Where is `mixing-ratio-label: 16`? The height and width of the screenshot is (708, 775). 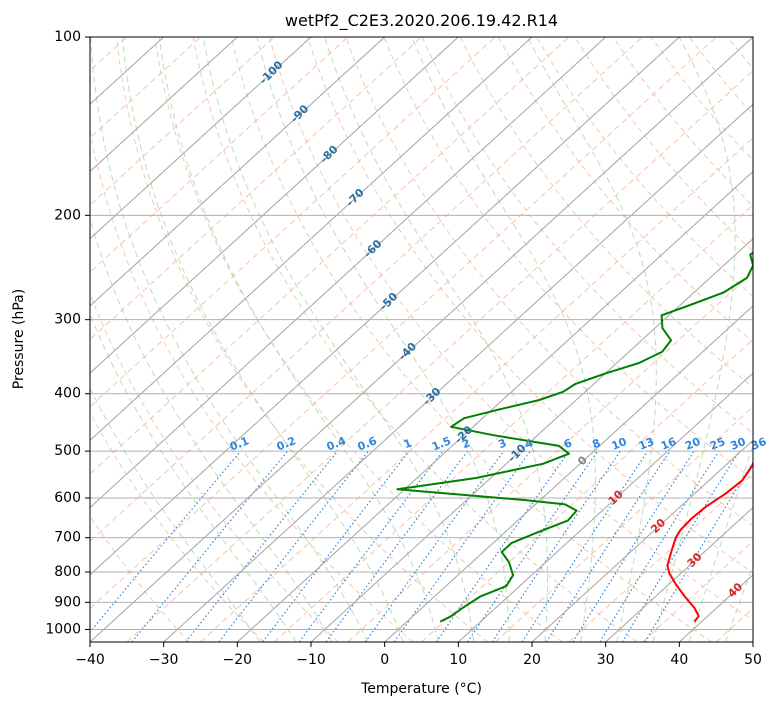
mixing-ratio-label: 16 is located at coordinates (668, 444).